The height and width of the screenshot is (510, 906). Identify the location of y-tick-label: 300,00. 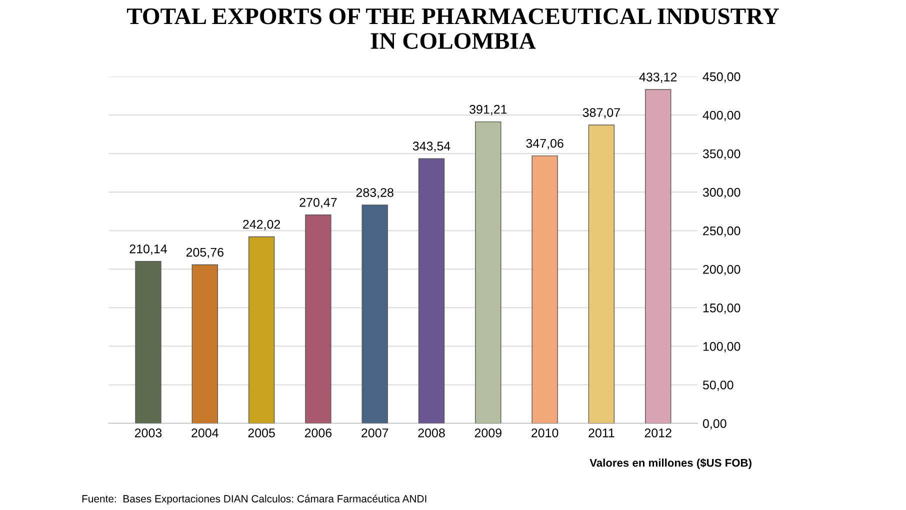
(721, 193).